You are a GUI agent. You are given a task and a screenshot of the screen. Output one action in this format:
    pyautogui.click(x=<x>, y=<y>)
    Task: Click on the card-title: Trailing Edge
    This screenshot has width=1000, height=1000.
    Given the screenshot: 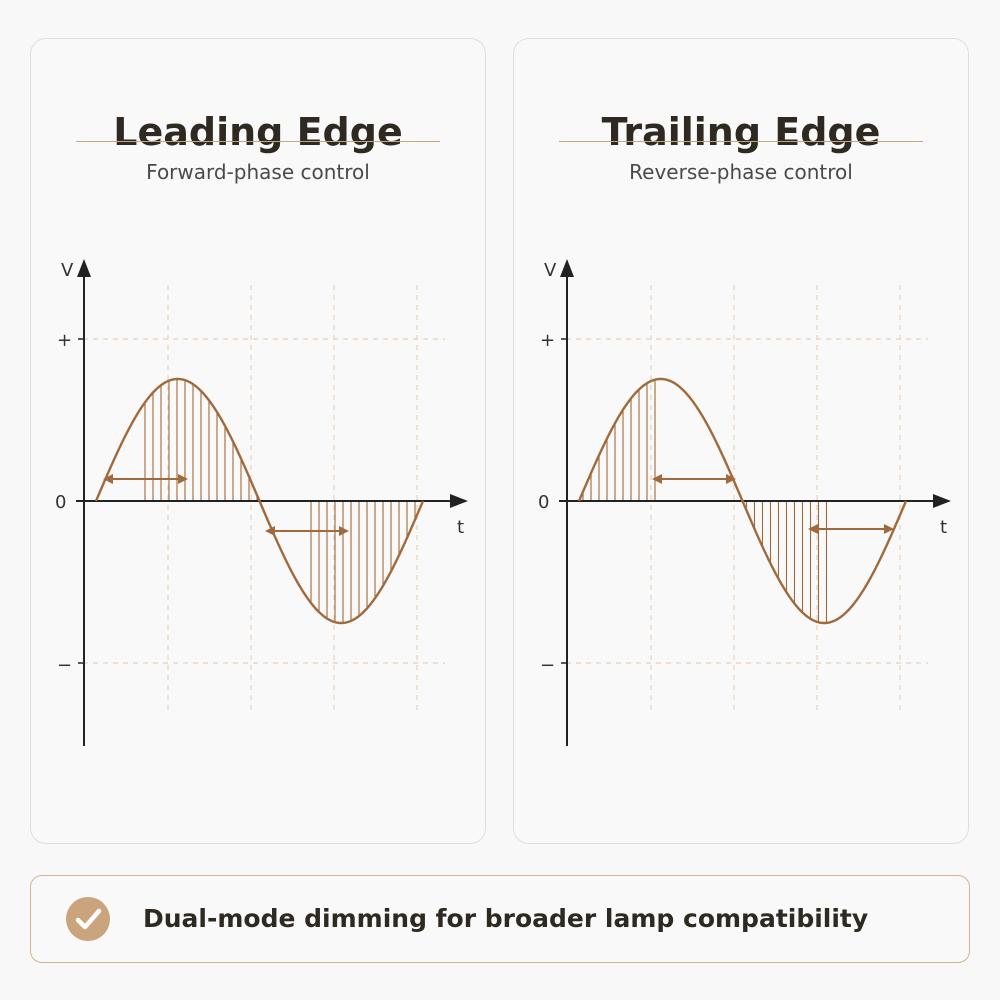 What is the action you would take?
    pyautogui.click(x=741, y=132)
    